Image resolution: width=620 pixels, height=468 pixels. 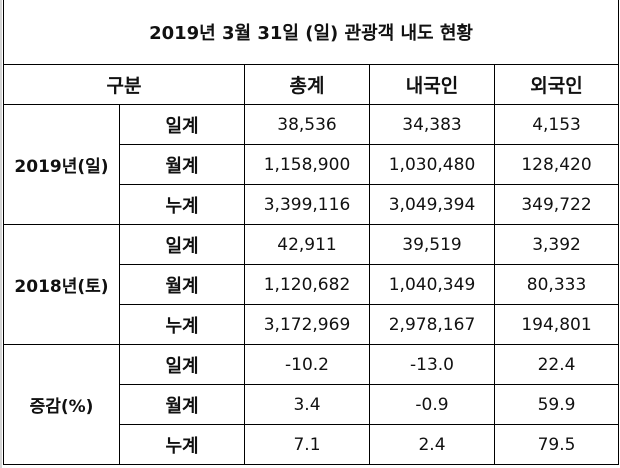 I want to click on domestic-cell: 2,978,167, so click(x=432, y=324).